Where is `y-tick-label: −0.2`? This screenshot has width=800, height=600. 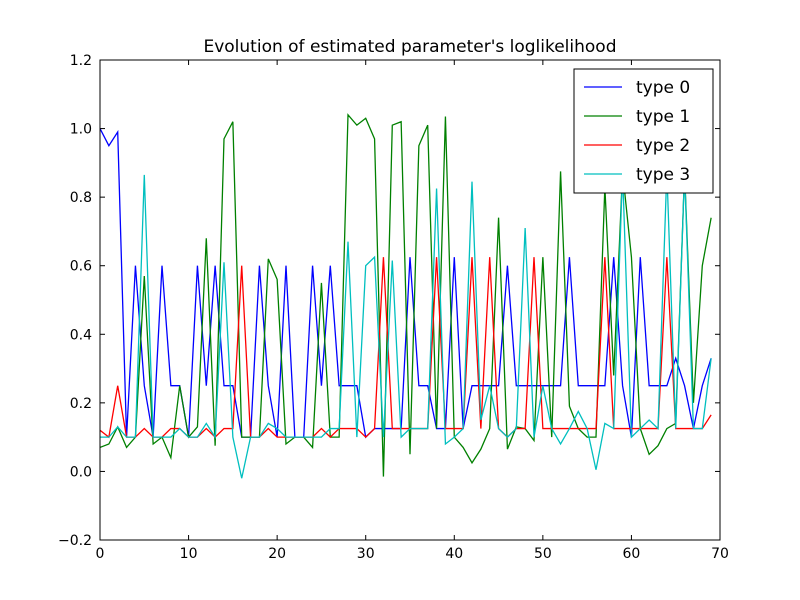
y-tick-label: −0.2 is located at coordinates (75, 541).